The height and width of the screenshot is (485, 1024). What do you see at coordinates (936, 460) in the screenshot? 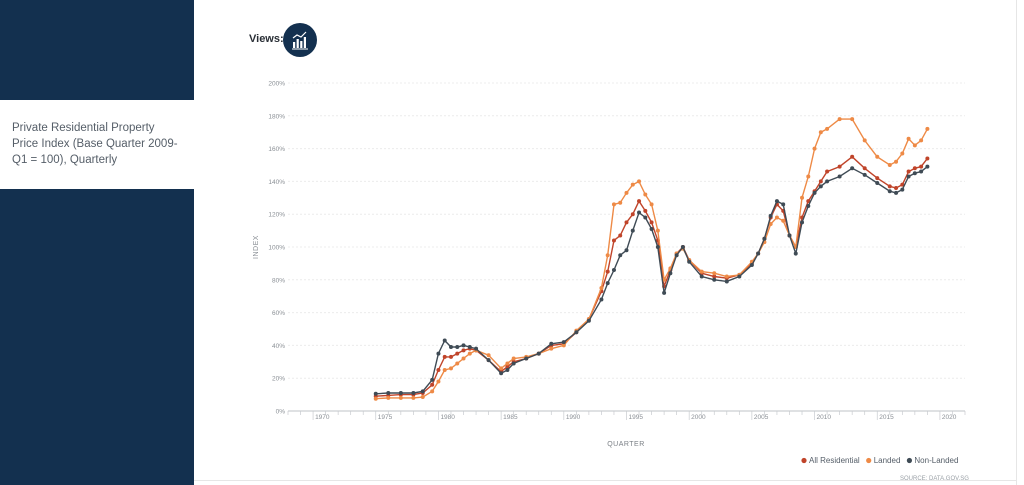
I see `legend-label-non-landed: Non-Landed` at bounding box center [936, 460].